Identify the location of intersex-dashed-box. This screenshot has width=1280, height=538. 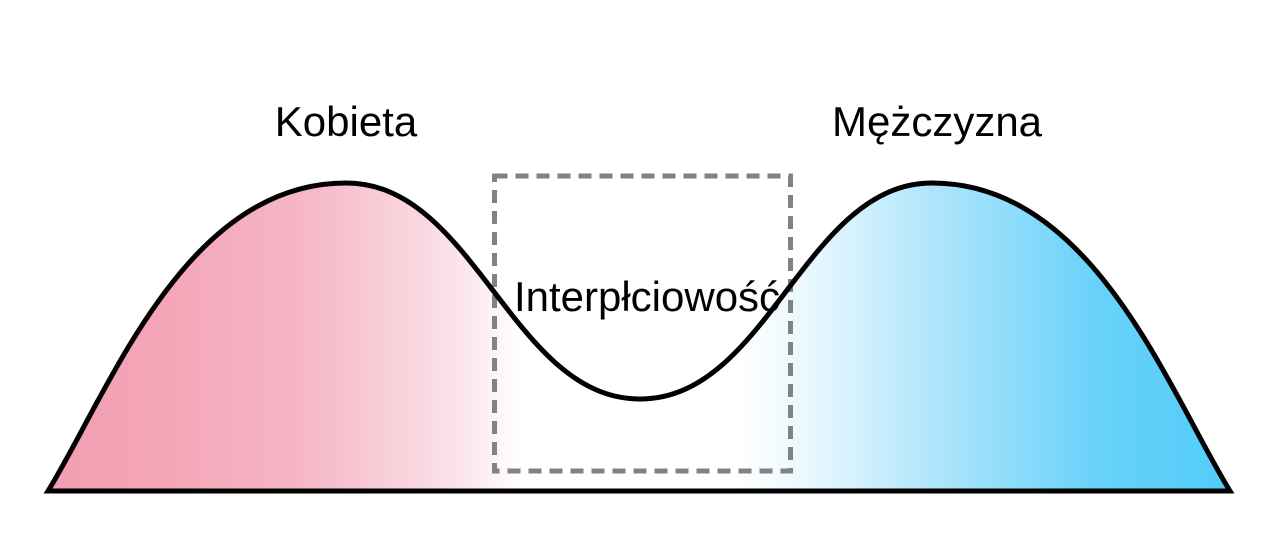
(642, 323).